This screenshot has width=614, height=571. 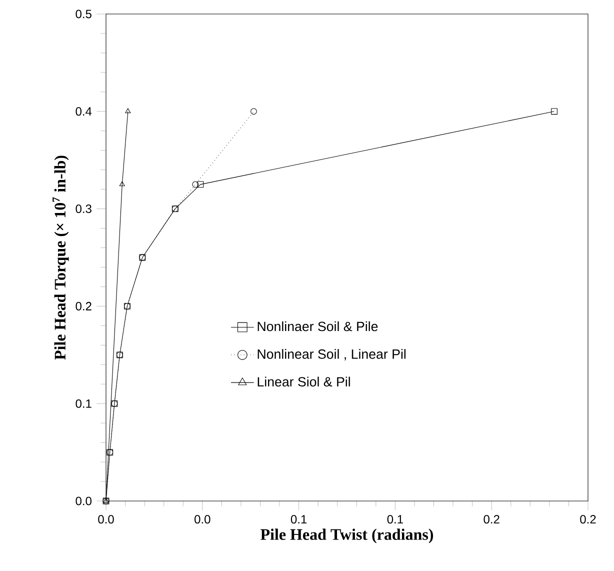 I want to click on y-axis-title: Pile Head Torque (× 10$^{7}$ in-lb), so click(x=60, y=258).